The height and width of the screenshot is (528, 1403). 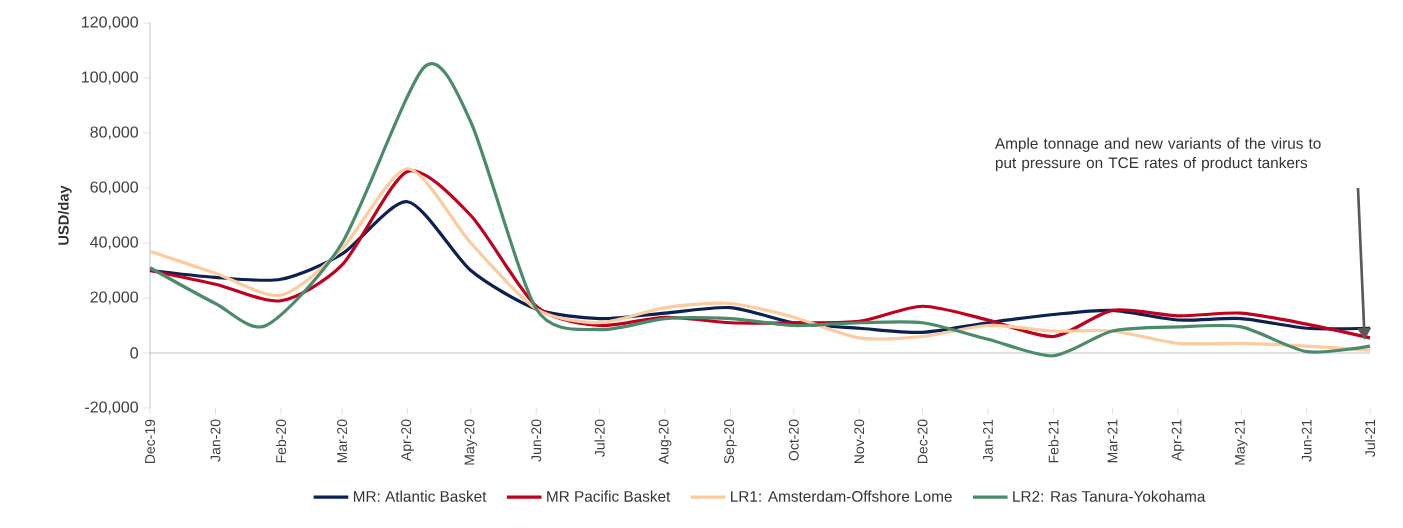 I want to click on x-tick-label: Feb-20, so click(x=281, y=441).